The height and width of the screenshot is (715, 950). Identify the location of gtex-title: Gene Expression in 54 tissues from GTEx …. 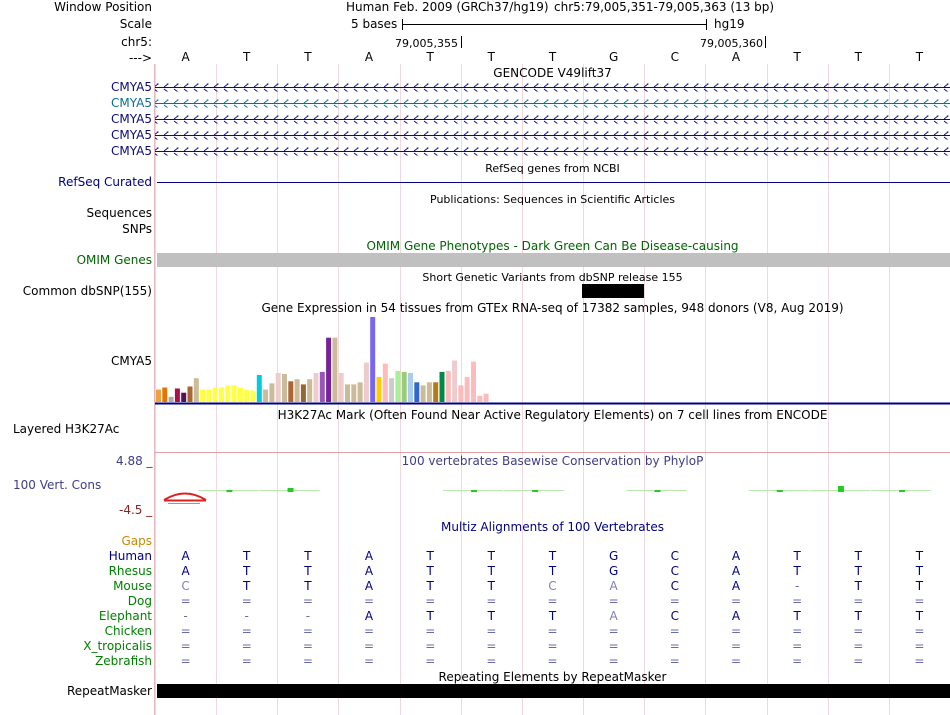
(552, 308).